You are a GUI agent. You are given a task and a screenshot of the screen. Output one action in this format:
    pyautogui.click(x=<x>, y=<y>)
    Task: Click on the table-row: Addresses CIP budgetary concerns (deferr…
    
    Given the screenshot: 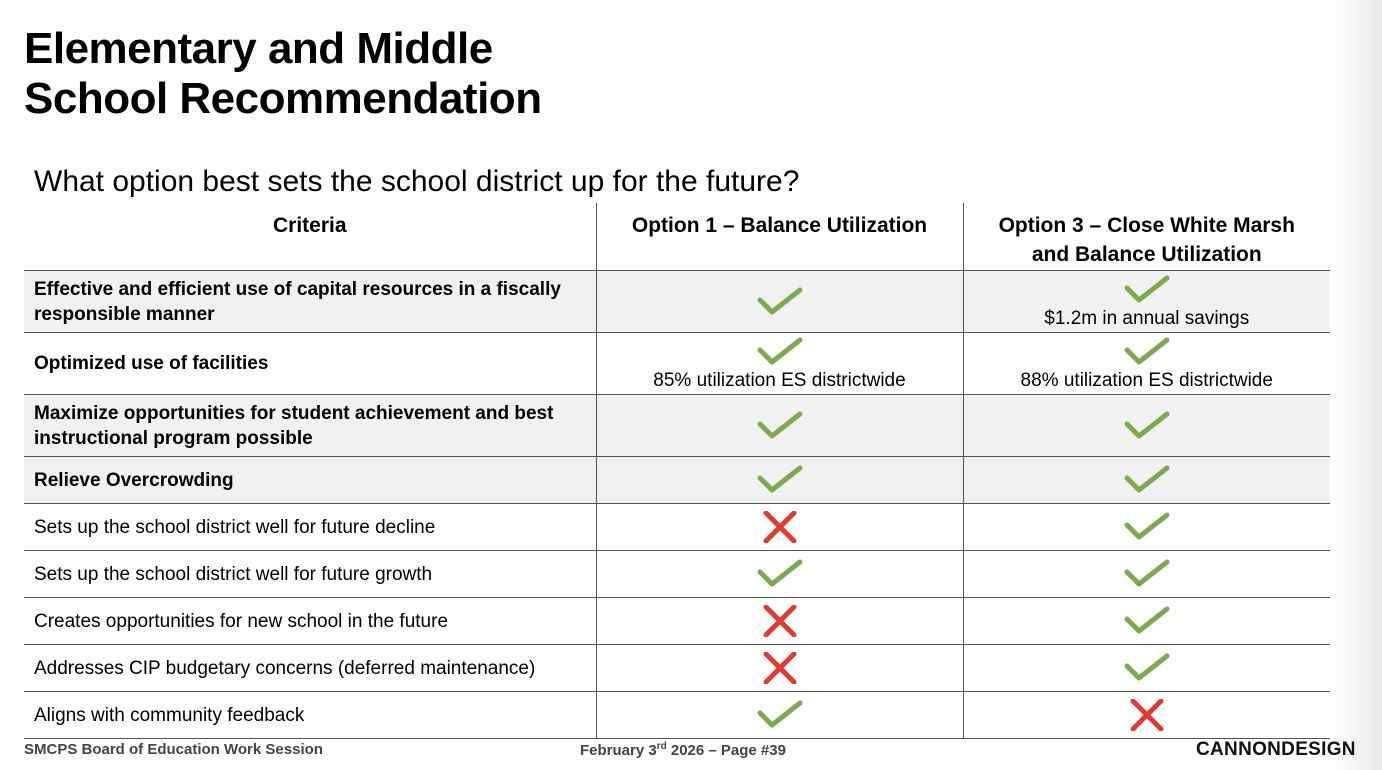 What is the action you would take?
    pyautogui.click(x=677, y=668)
    